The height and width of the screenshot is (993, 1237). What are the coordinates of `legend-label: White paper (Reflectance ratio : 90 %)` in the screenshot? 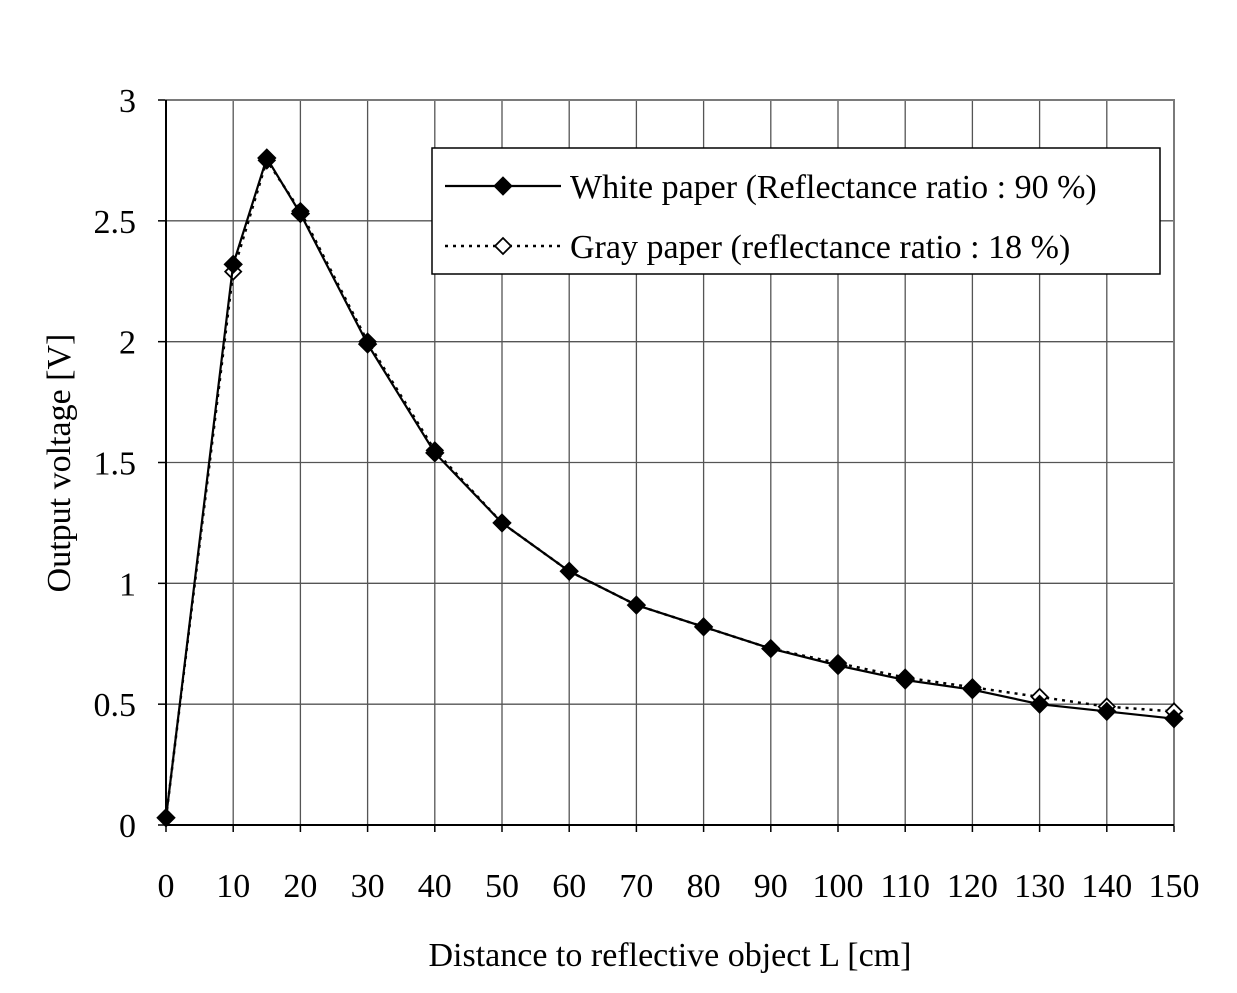 It's located at (833, 187).